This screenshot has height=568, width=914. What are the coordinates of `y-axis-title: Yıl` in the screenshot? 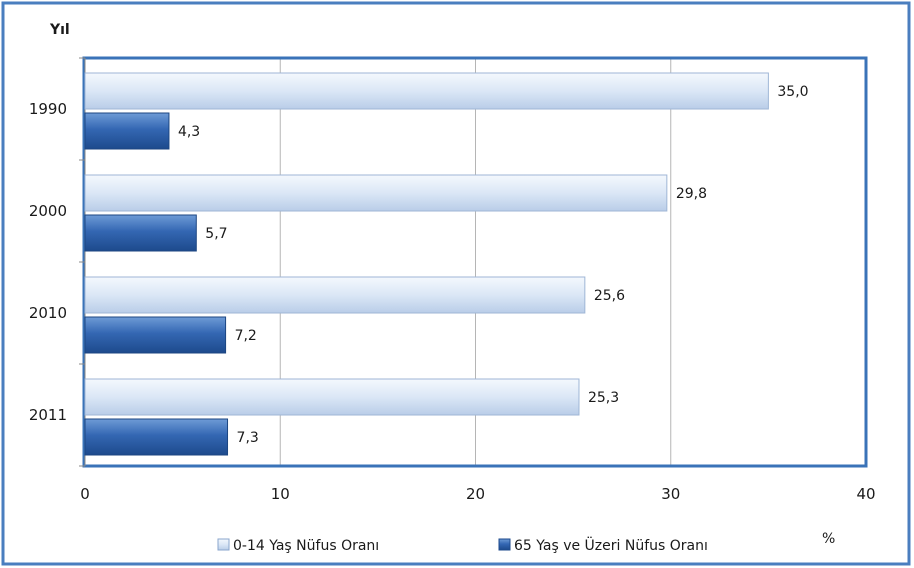 It's located at (59, 30).